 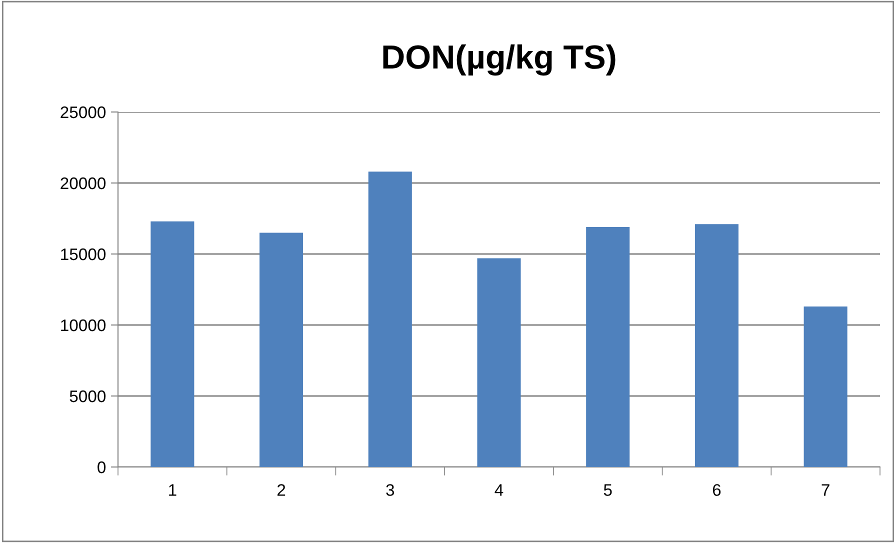 I want to click on x-tick-label: 5, so click(x=608, y=490).